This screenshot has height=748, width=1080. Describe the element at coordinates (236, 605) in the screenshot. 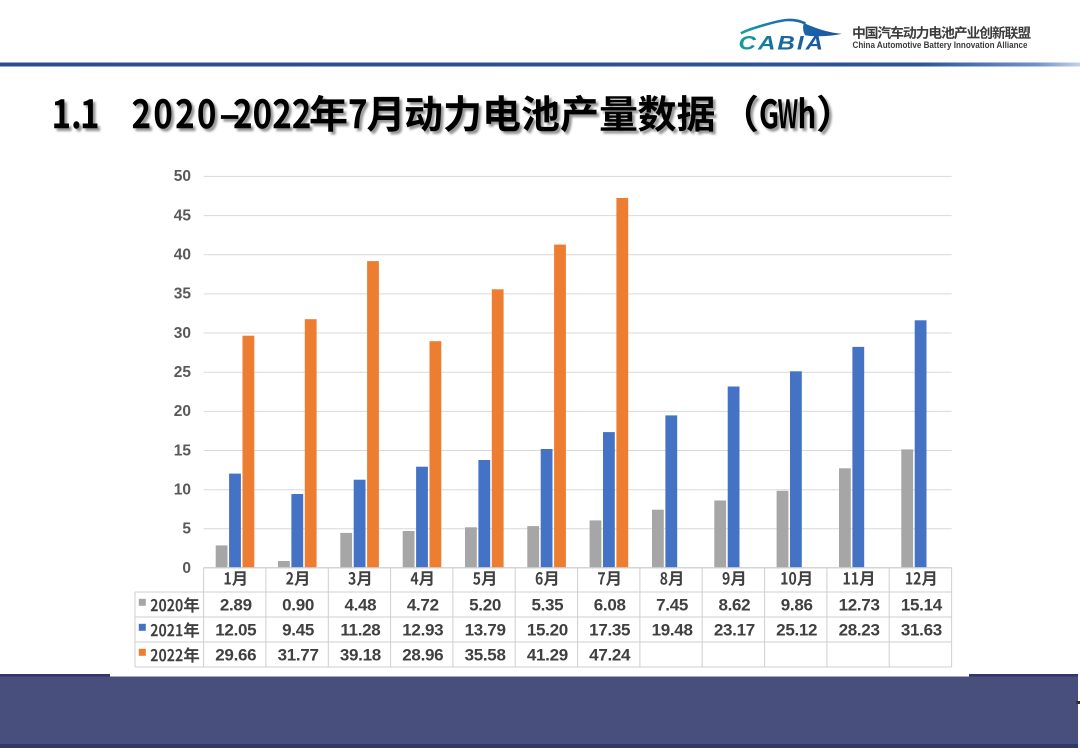

I see `svg-text: 2.89` at that location.